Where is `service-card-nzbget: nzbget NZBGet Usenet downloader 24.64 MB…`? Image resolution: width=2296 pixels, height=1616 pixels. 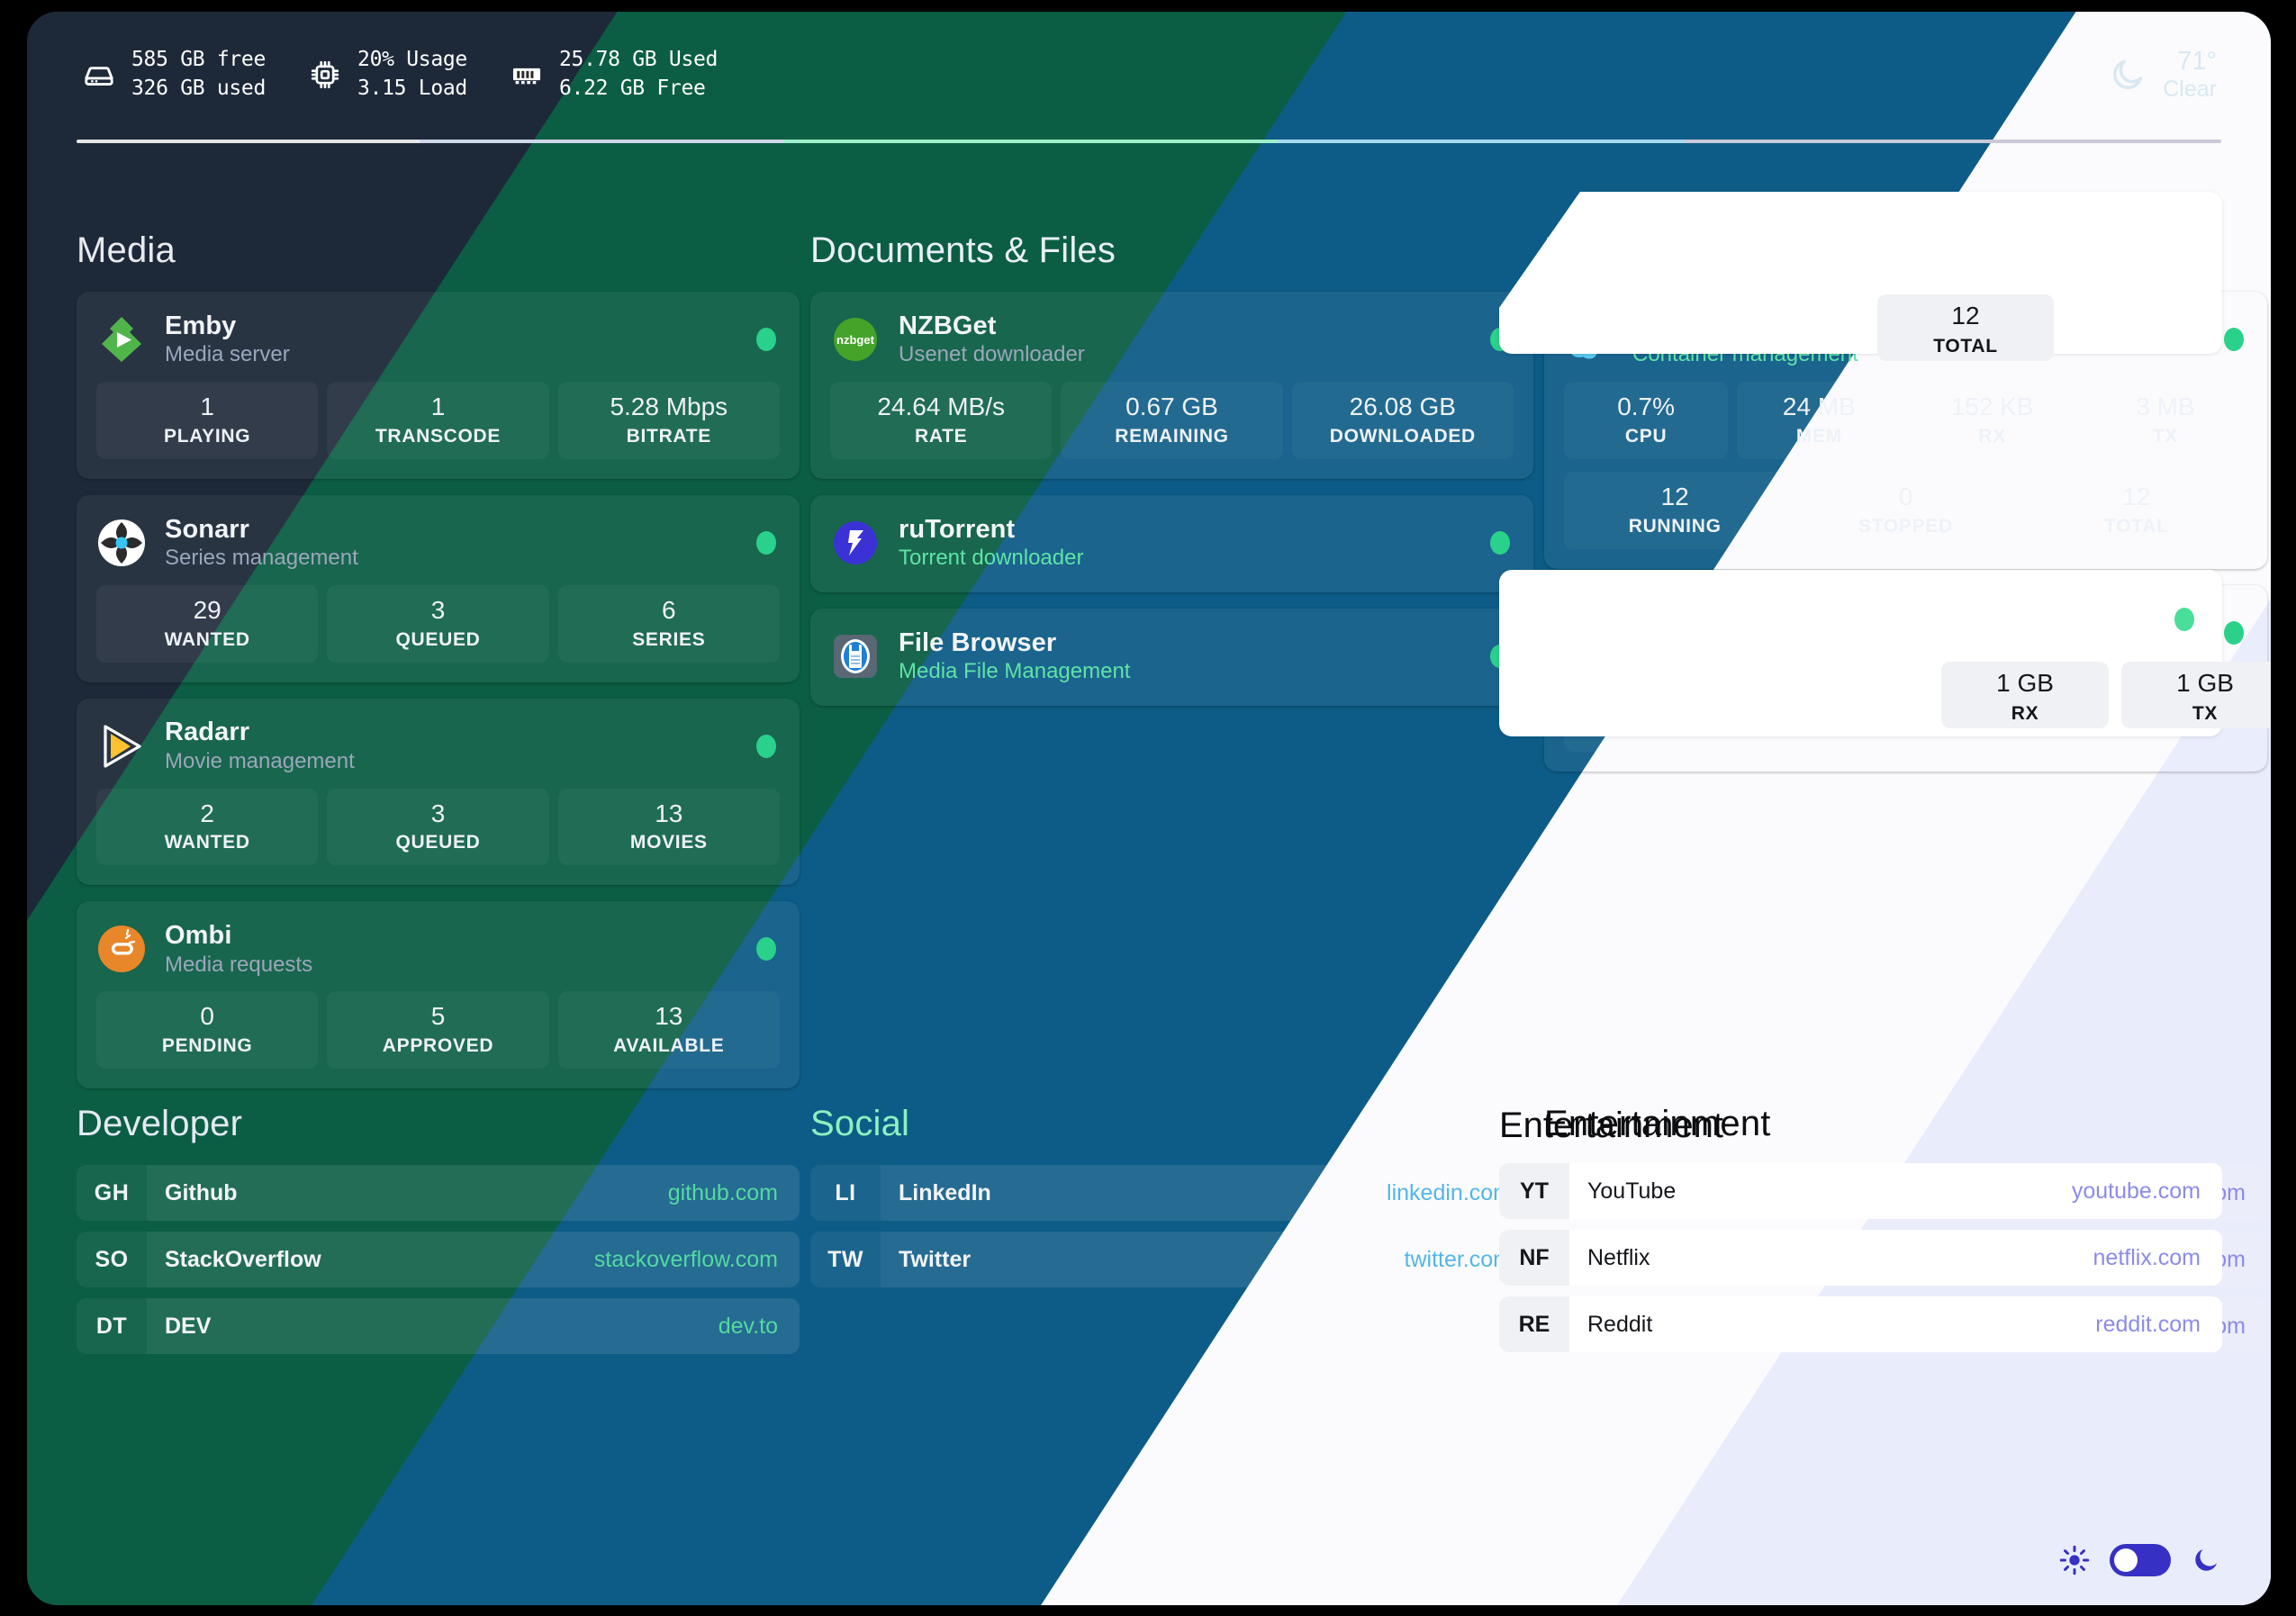
service-card-nzbget: nzbget NZBGet Usenet downloader 24.64 MB… is located at coordinates (1171, 385).